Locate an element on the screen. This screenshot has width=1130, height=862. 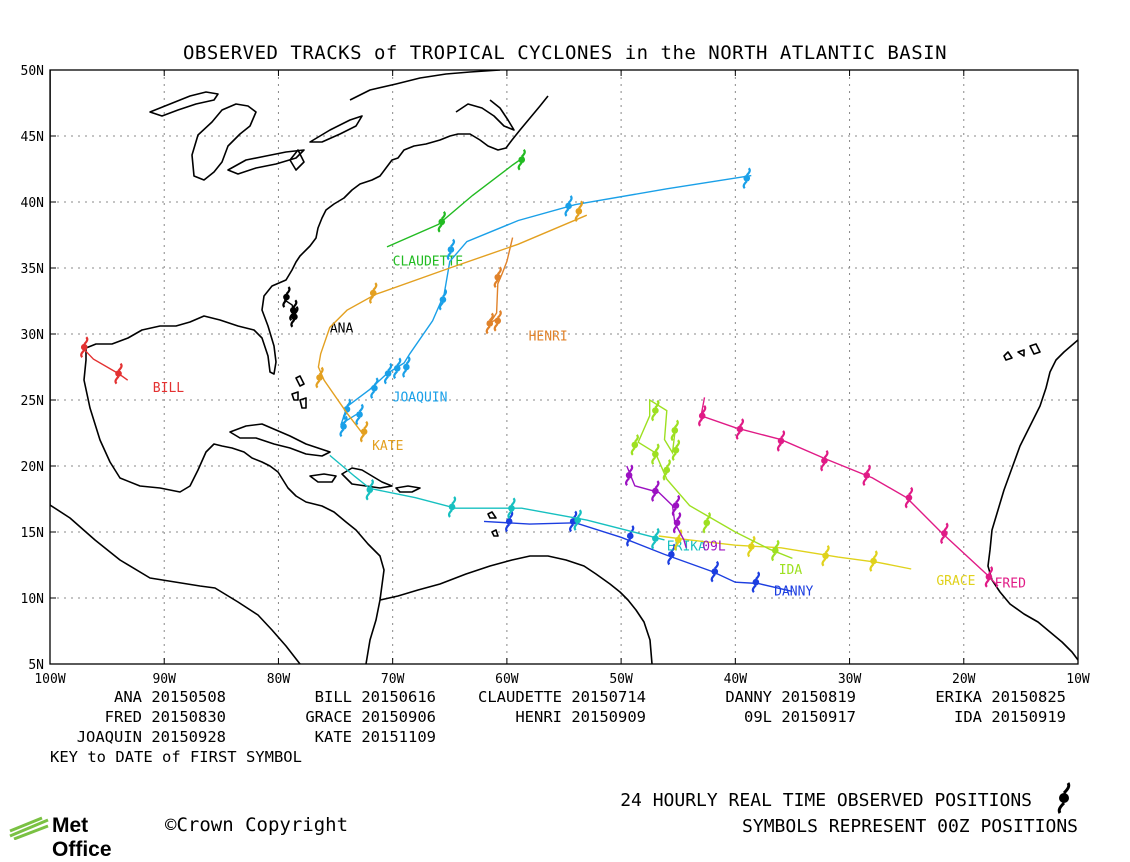
footer-line-1: 24 HOURLY REAL TIME OBSERVED POSITIONS is located at coordinates (826, 800).